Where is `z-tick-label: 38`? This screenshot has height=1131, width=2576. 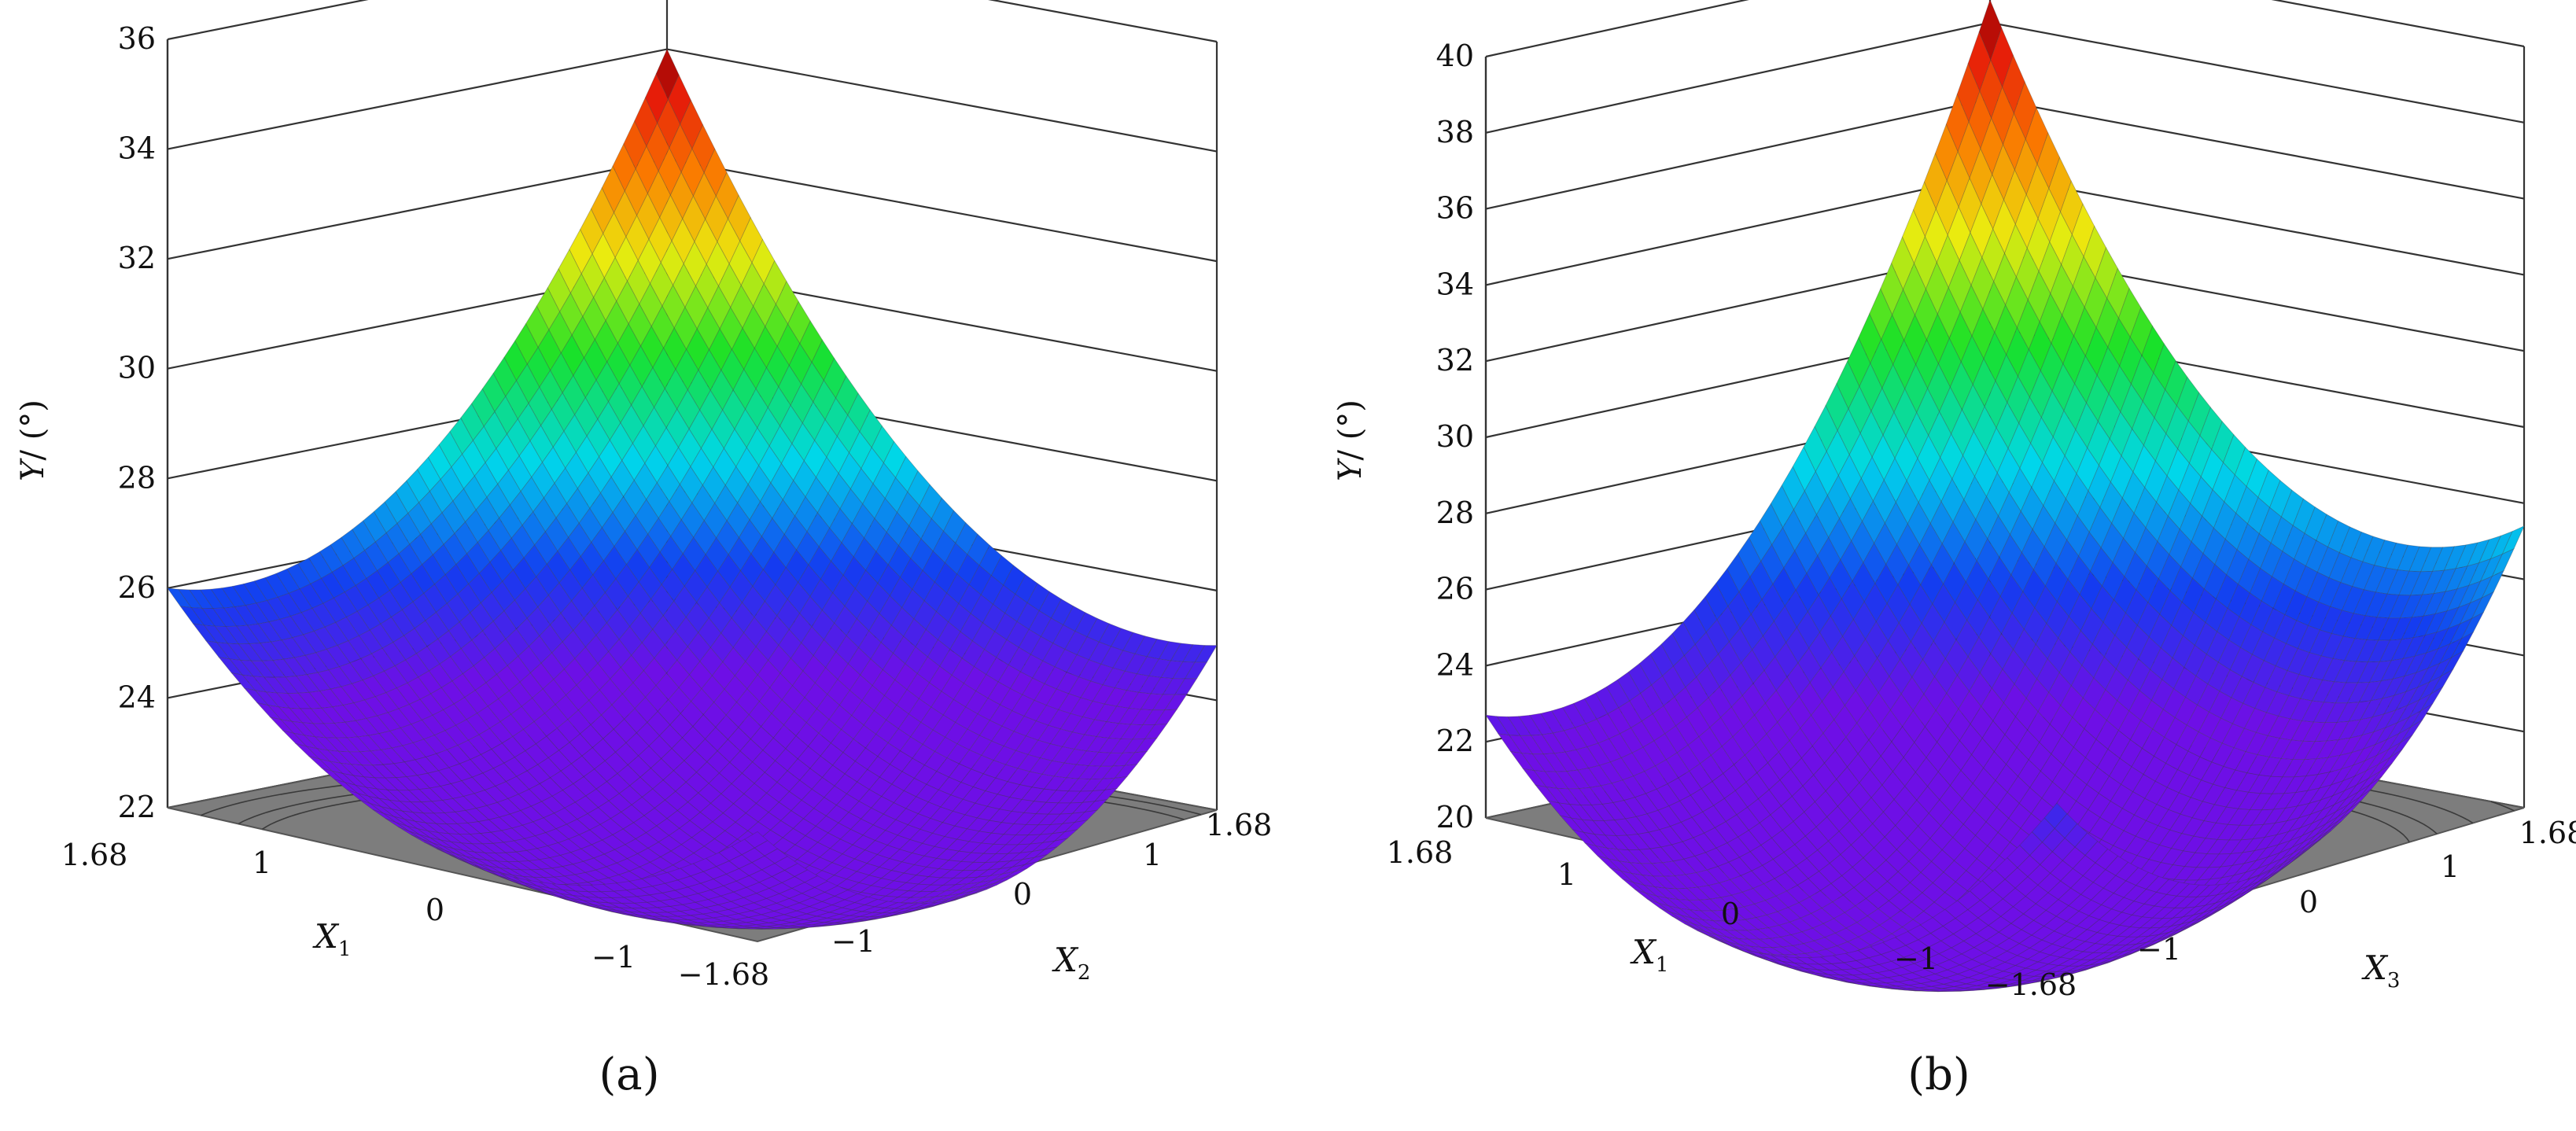 z-tick-label: 38 is located at coordinates (1455, 132).